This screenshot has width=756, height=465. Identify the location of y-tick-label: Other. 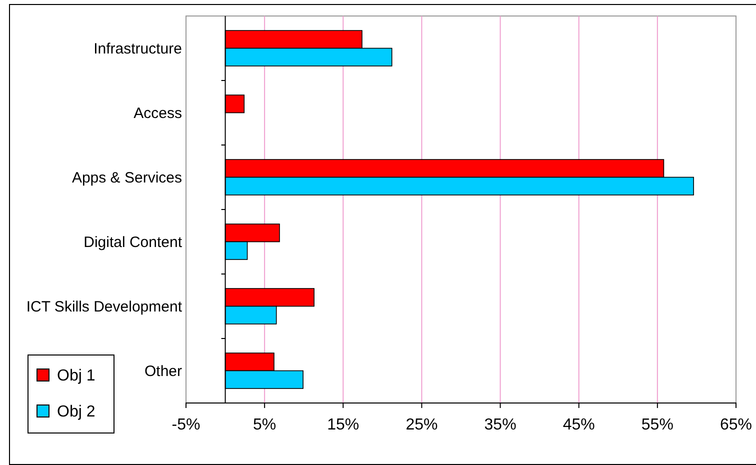
(163, 371).